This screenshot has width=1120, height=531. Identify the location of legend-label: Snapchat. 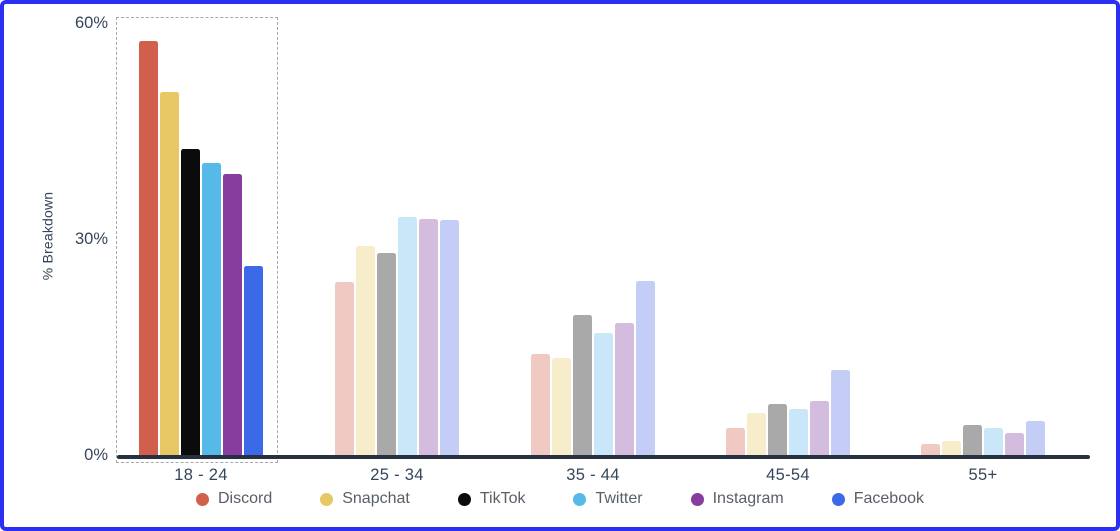
(376, 498).